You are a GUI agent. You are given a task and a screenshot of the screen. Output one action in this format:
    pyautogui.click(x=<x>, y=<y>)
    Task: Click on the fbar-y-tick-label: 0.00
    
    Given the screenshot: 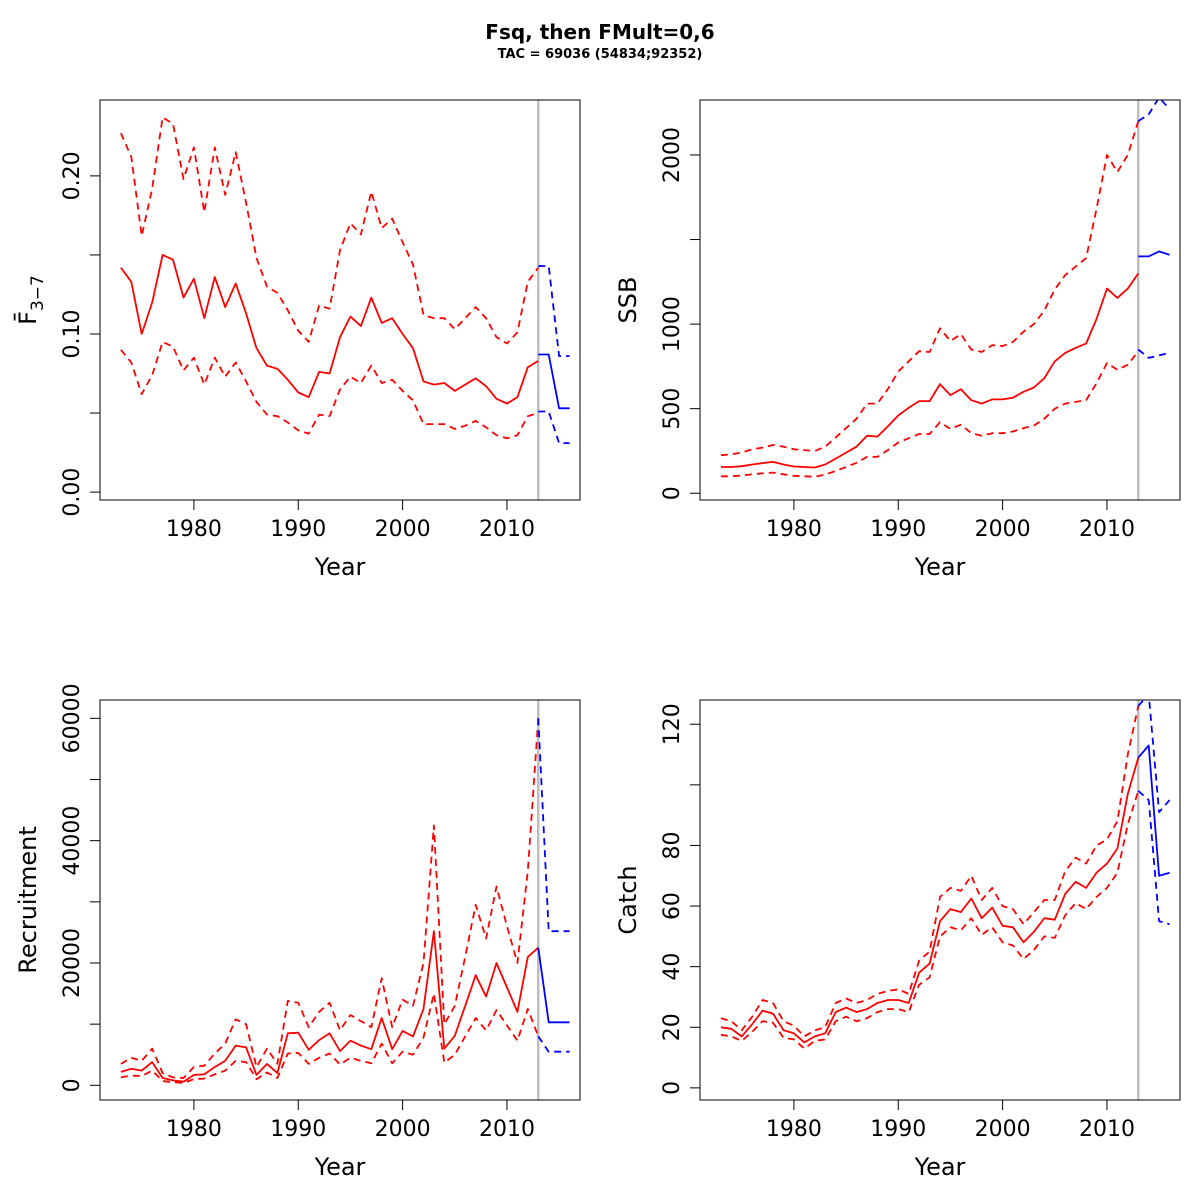 What is the action you would take?
    pyautogui.click(x=72, y=492)
    